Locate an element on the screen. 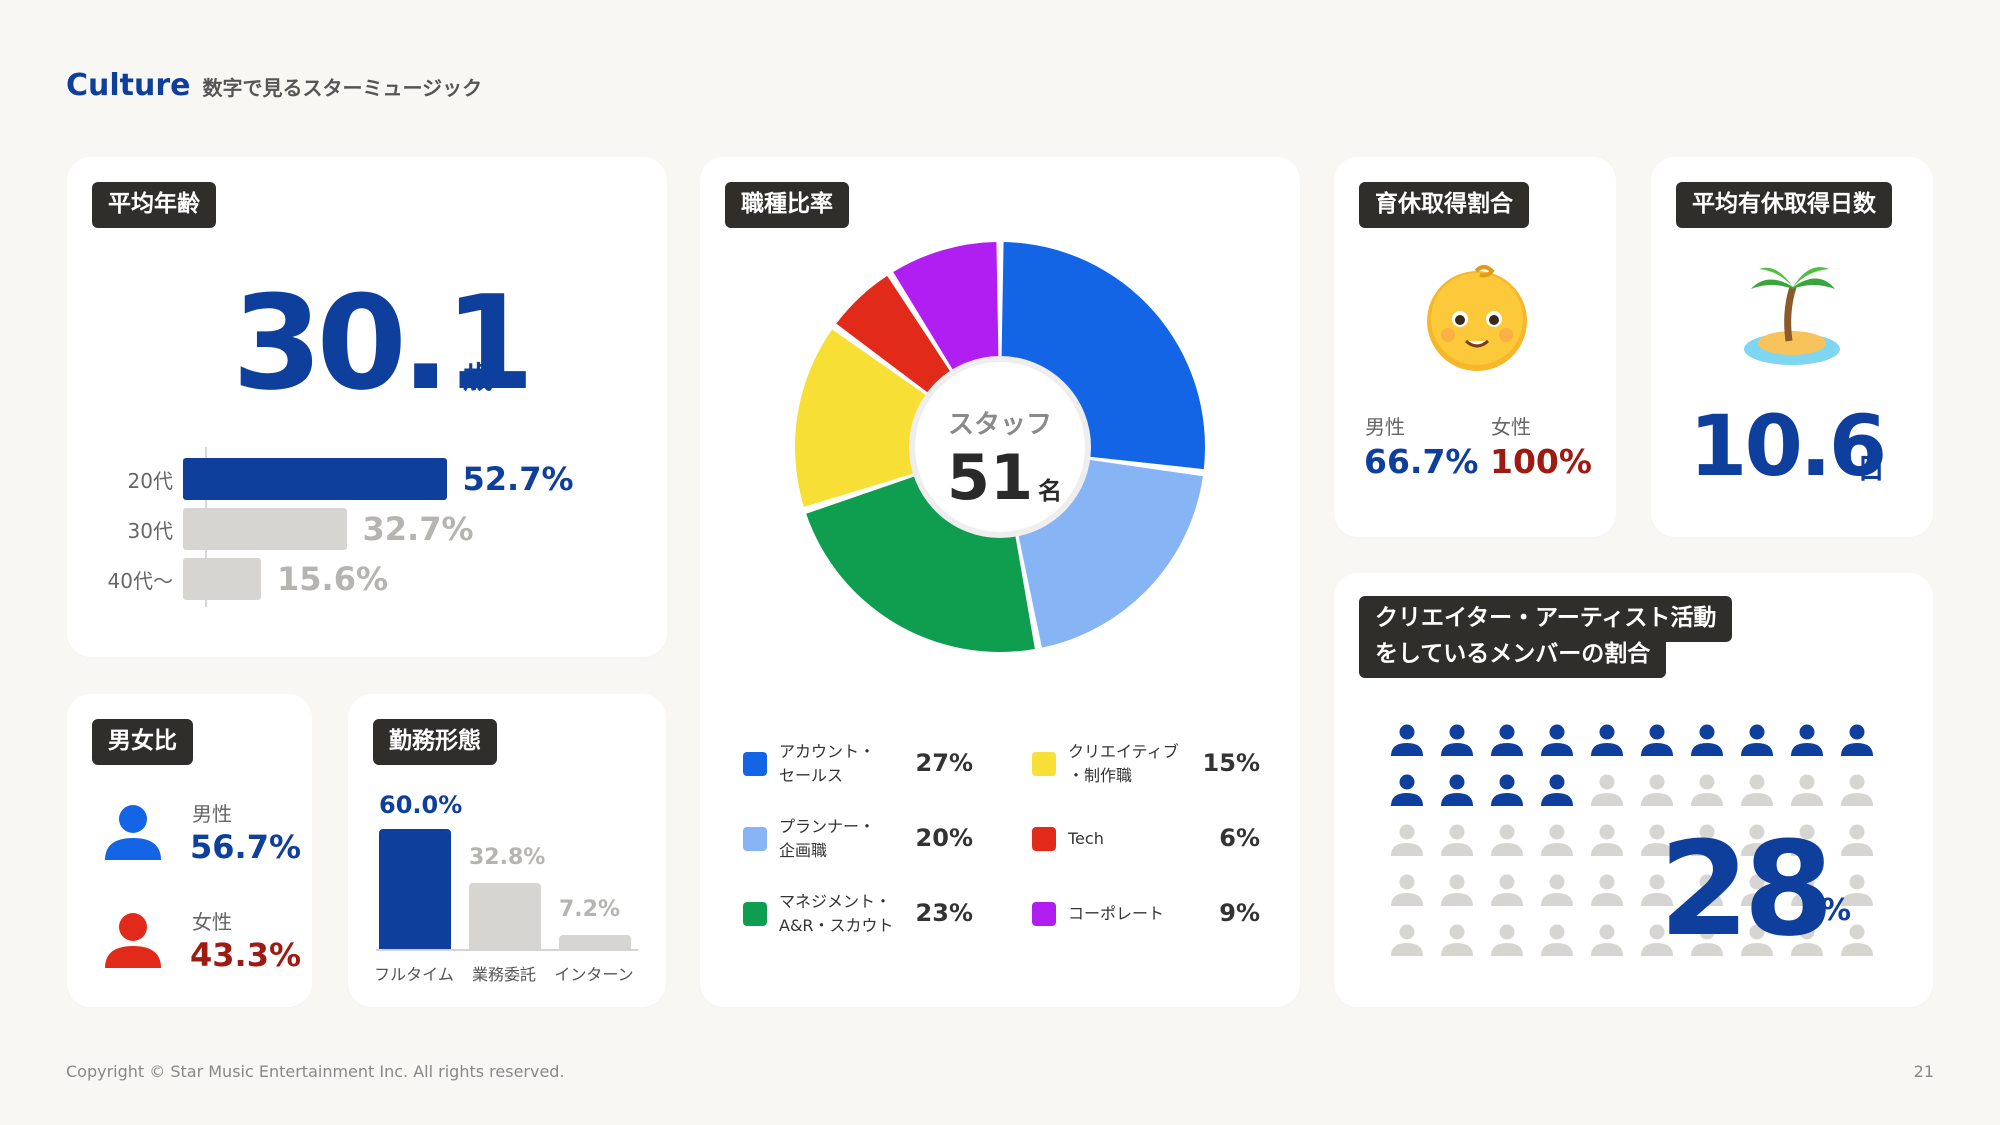 This screenshot has width=2000, height=1125. legend-item: Tech is located at coordinates (1120, 839).